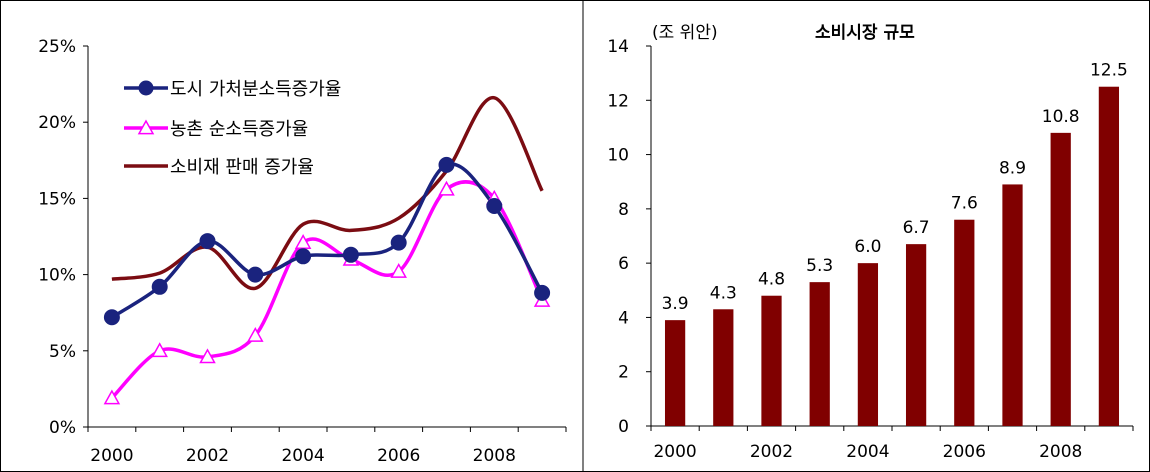 This screenshot has width=1150, height=472. Describe the element at coordinates (723, 293) in the screenshot. I see `bar-value-label: 4.3` at that location.